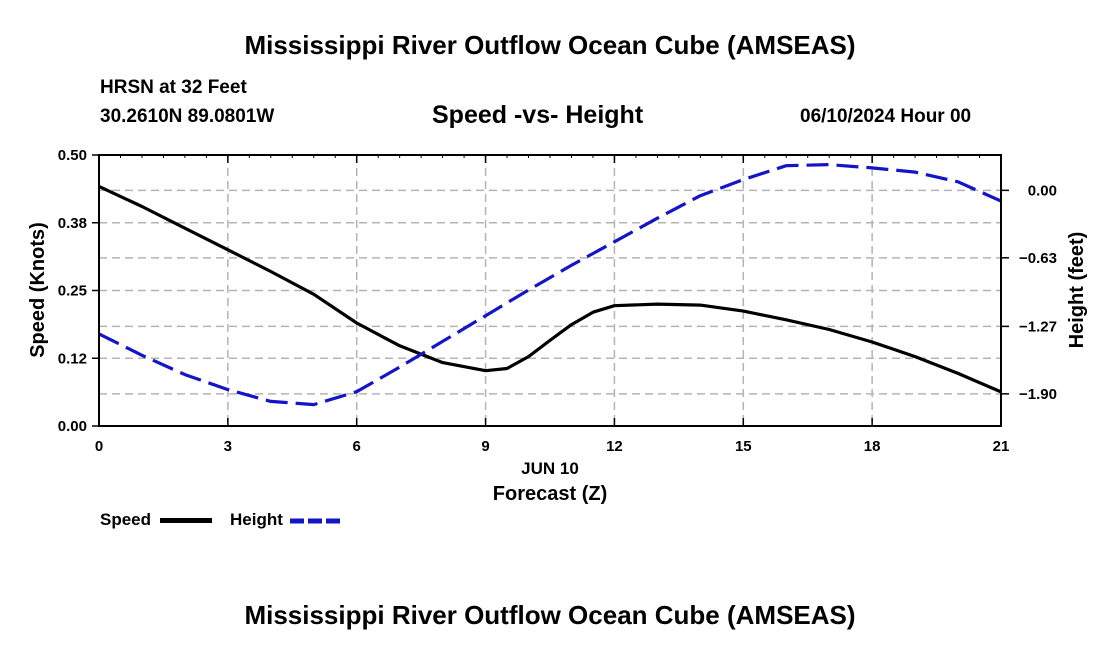 This screenshot has height=650, width=1100. What do you see at coordinates (614, 446) in the screenshot?
I see `x-tick-label: 12` at bounding box center [614, 446].